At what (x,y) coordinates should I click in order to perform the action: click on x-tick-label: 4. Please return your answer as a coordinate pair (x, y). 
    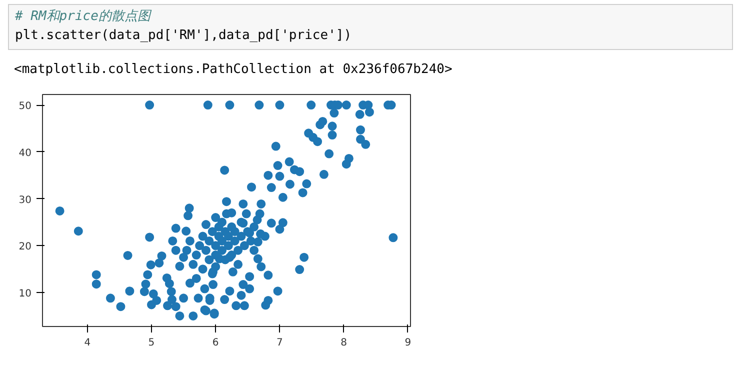
    Looking at the image, I should click on (87, 343).